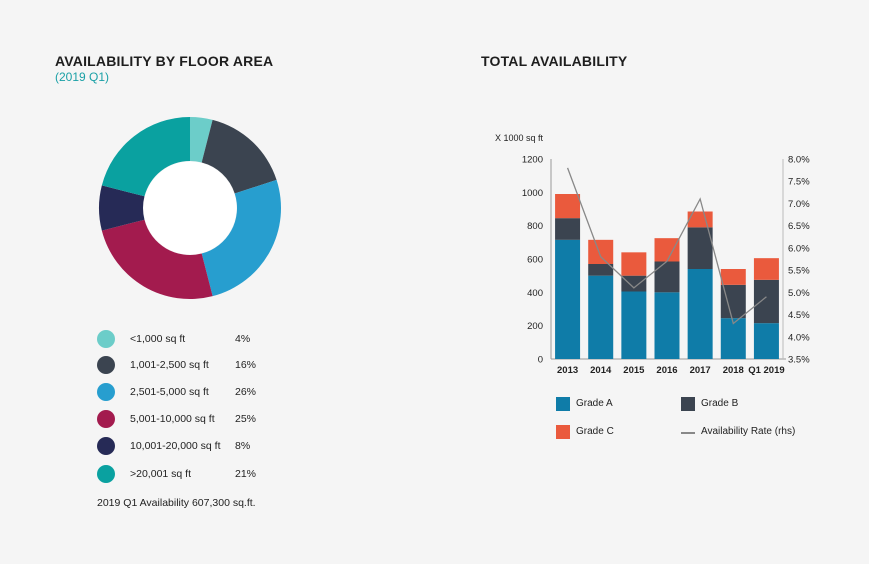 The width and height of the screenshot is (869, 564). Describe the element at coordinates (568, 206) in the screenshot. I see `bar-grade-c-2013` at that location.